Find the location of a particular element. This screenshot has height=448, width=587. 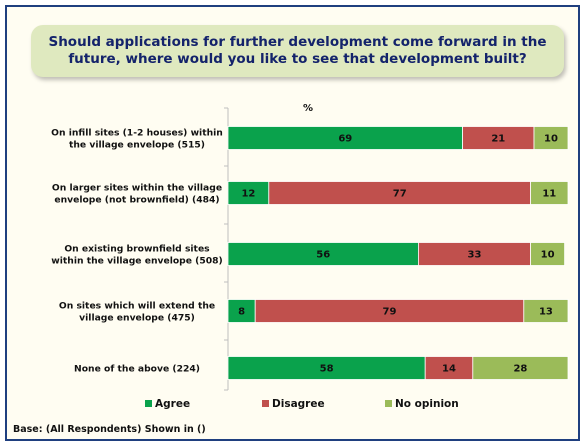

legend-label-disagree: Disagree is located at coordinates (298, 404).